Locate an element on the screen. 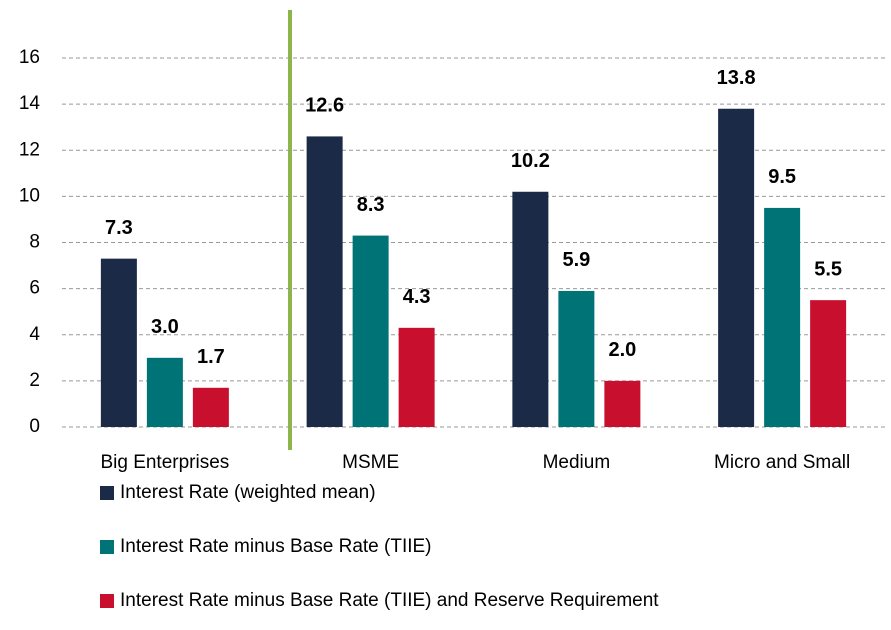 Image resolution: width=891 pixels, height=630 pixels. data-label: 8.3 is located at coordinates (371, 205).